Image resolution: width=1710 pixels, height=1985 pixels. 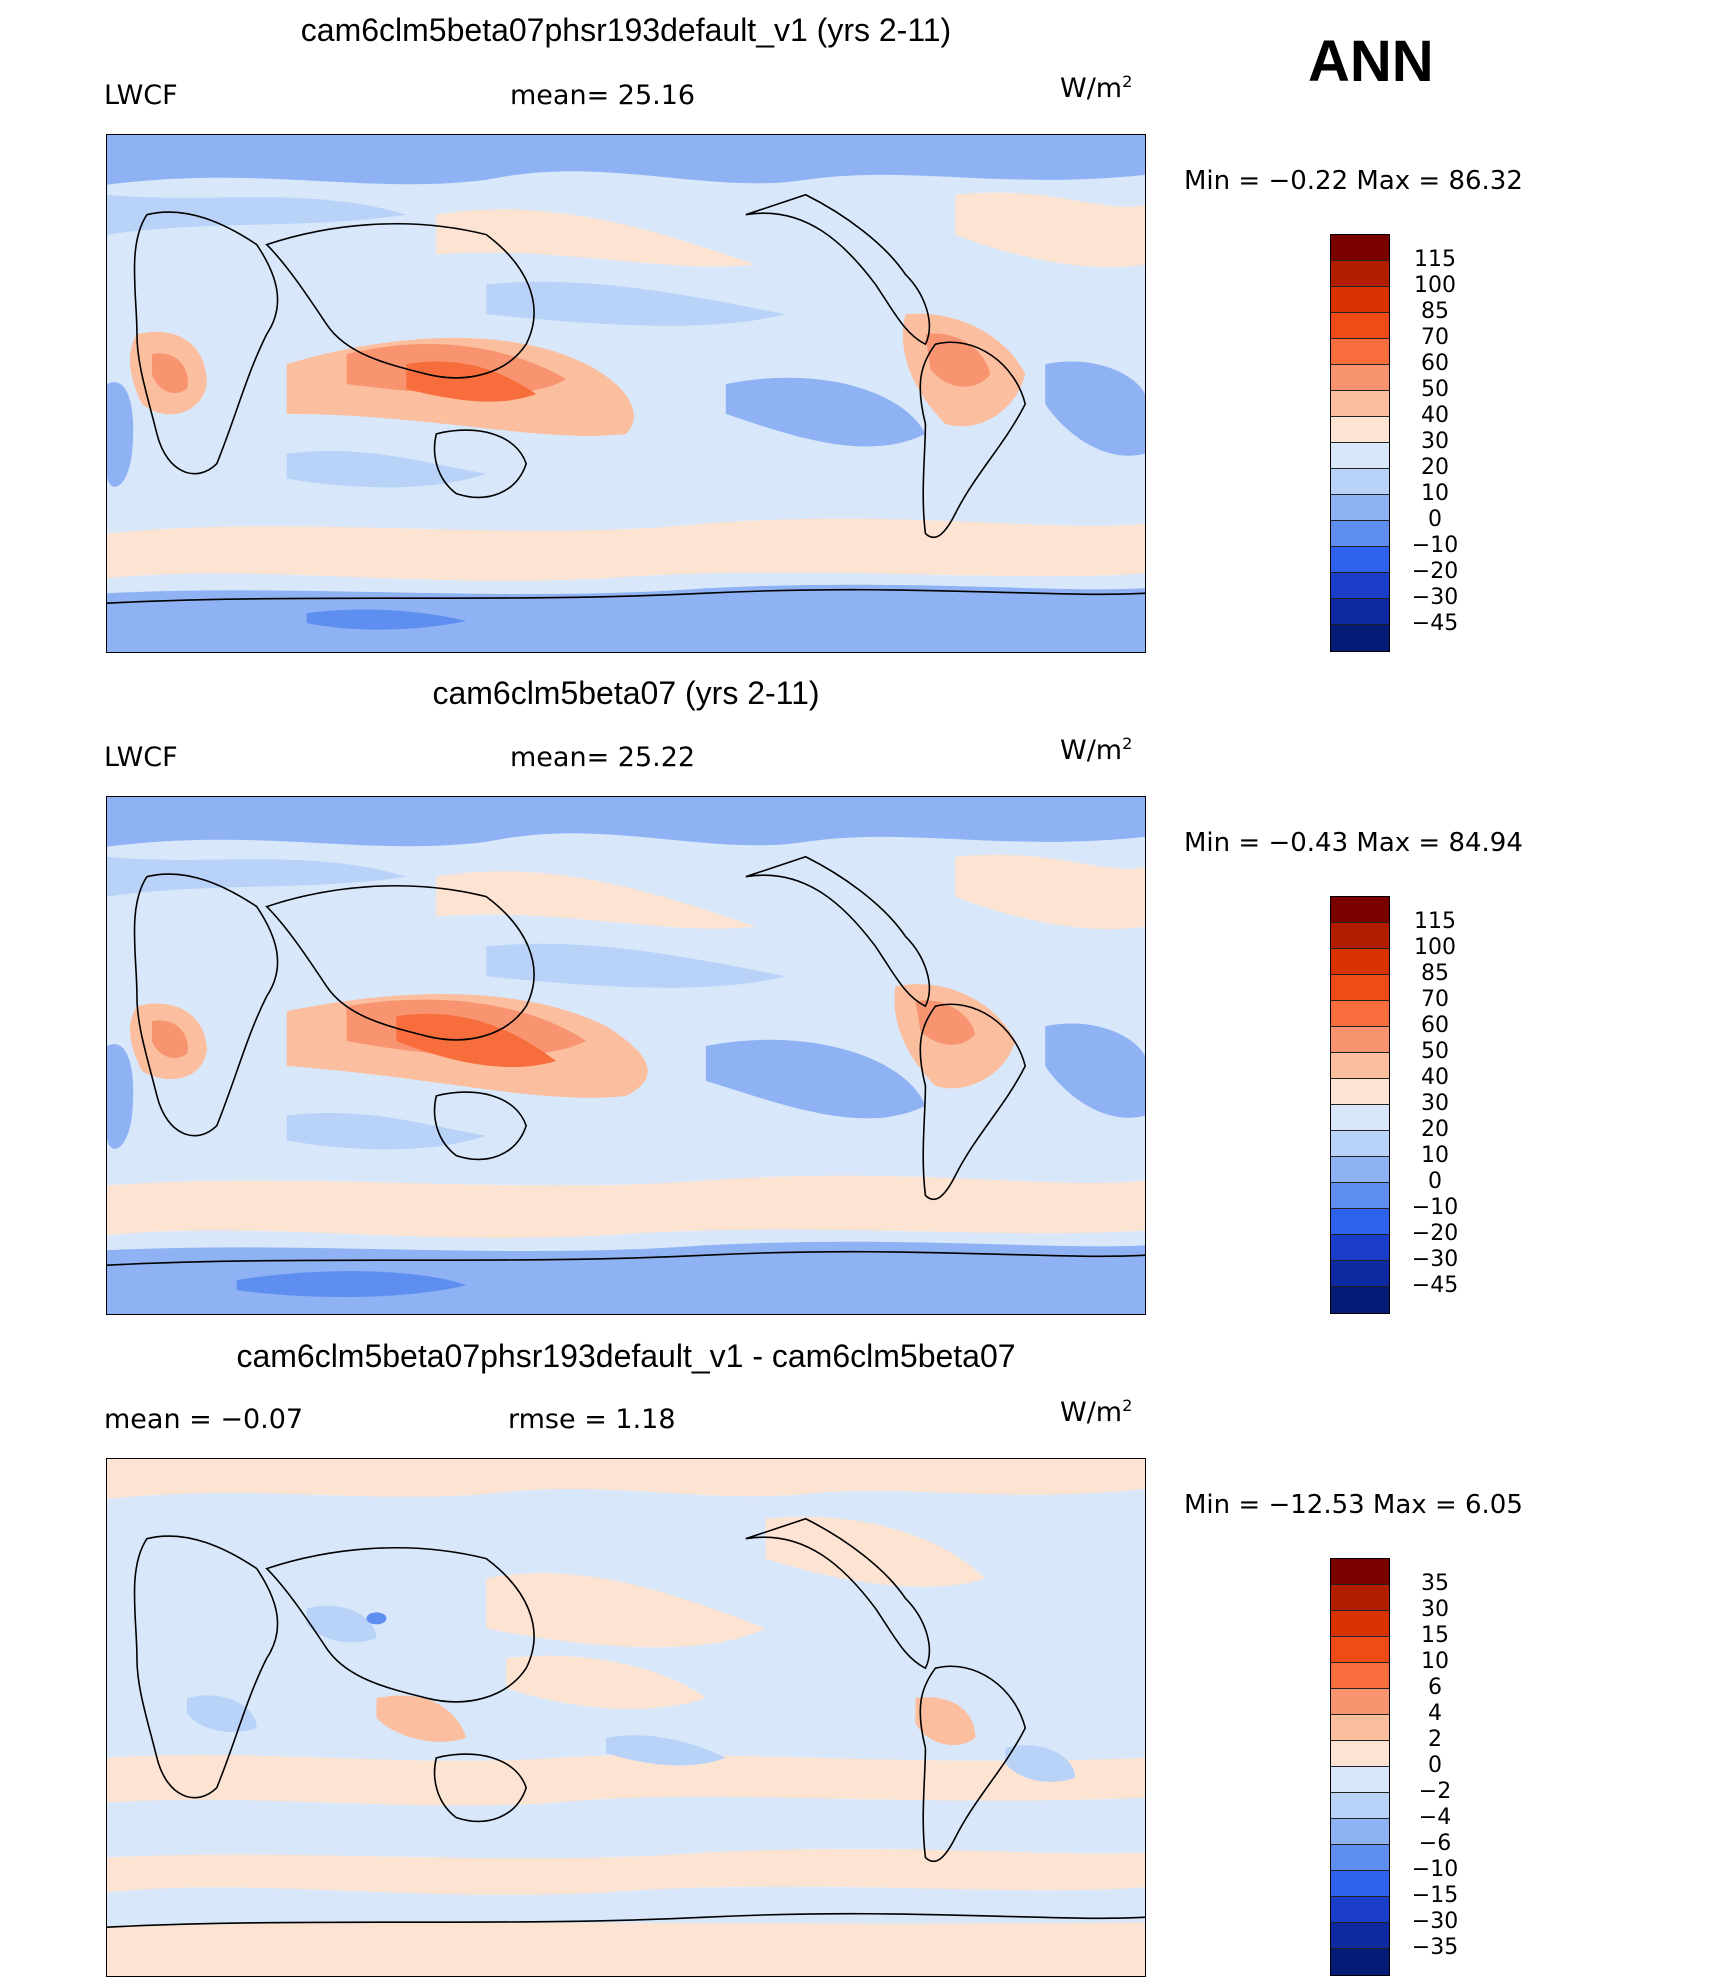 I want to click on panel-3-mean-label: mean = −0.07, so click(x=204, y=1419).